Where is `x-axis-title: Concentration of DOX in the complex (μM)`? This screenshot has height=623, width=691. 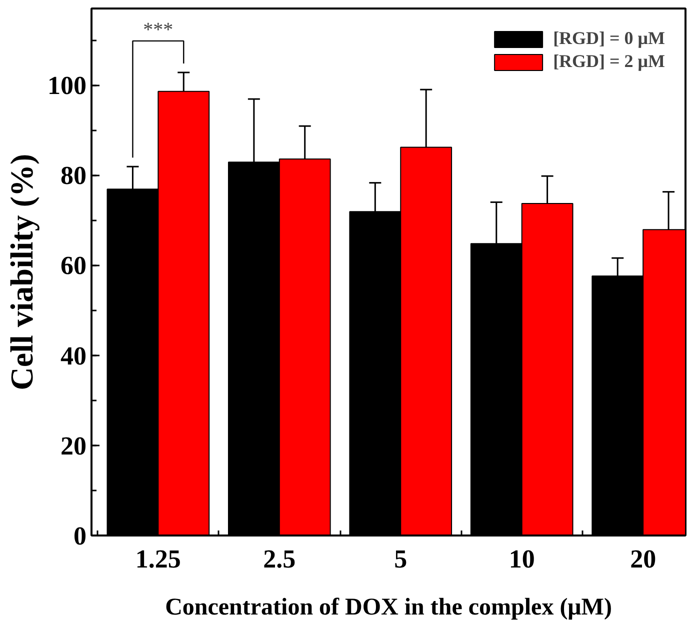
x-axis-title: Concentration of DOX in the complex (μM) is located at coordinates (388, 607).